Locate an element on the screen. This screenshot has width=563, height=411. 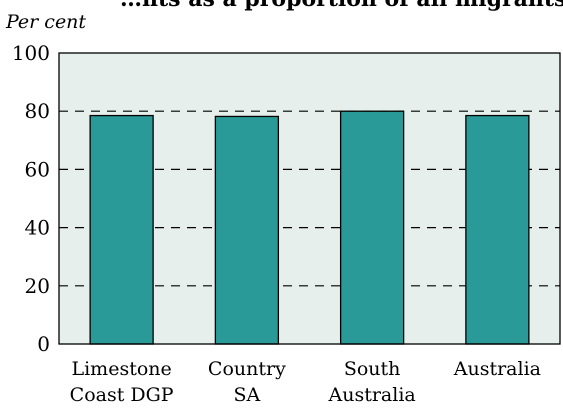
y-tick-label-100: 100 is located at coordinates (31, 53).